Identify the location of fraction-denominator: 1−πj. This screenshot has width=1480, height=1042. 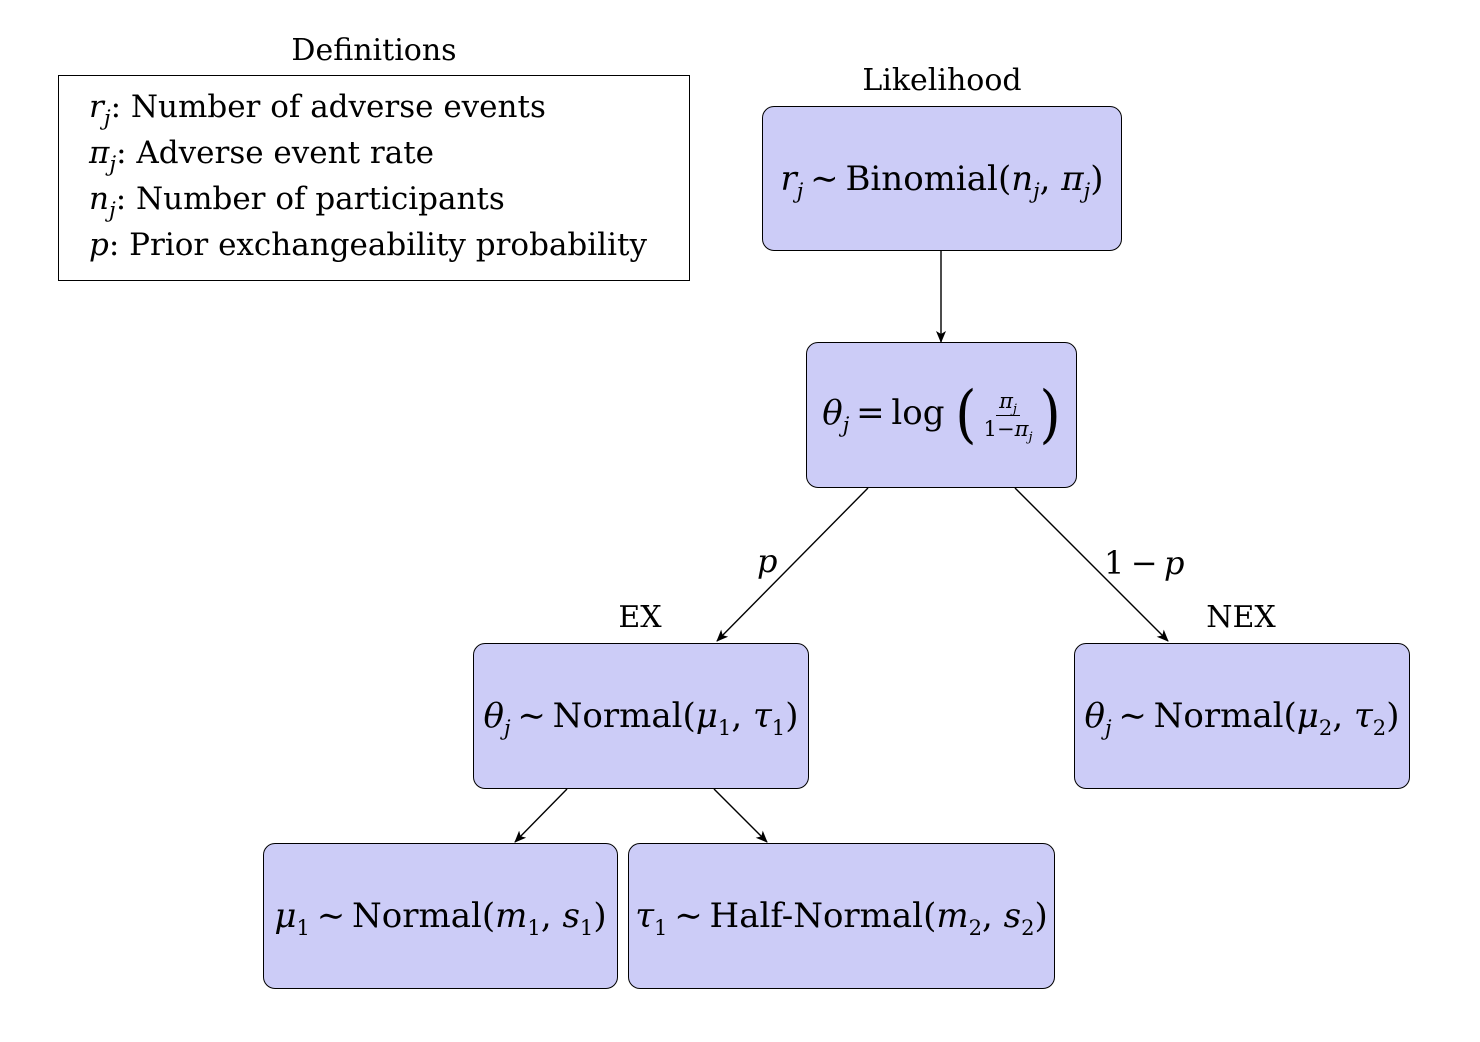
(1008, 430).